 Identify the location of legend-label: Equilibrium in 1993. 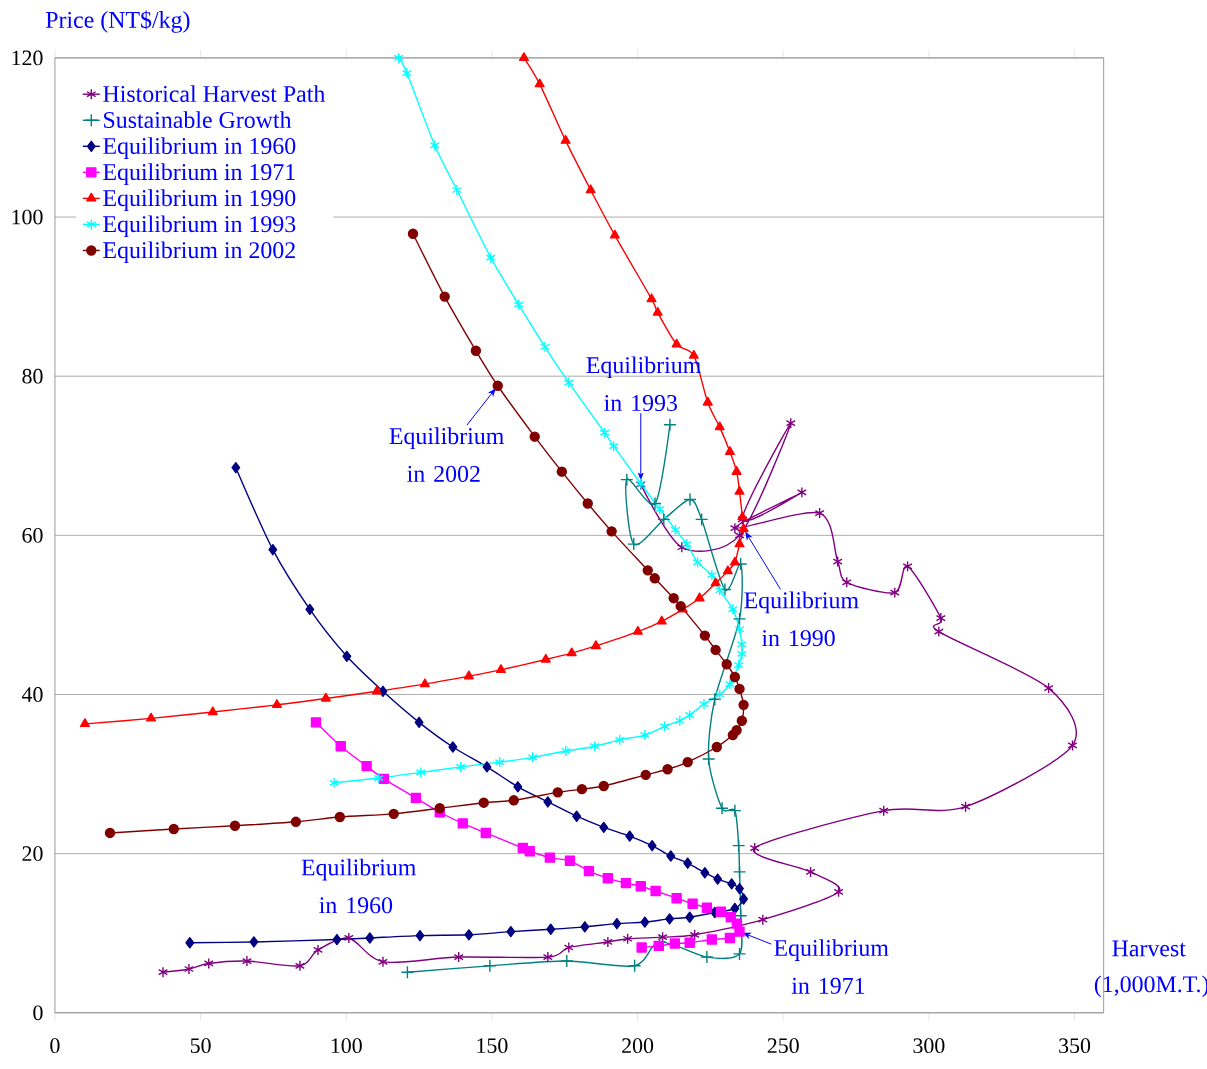
(199, 226).